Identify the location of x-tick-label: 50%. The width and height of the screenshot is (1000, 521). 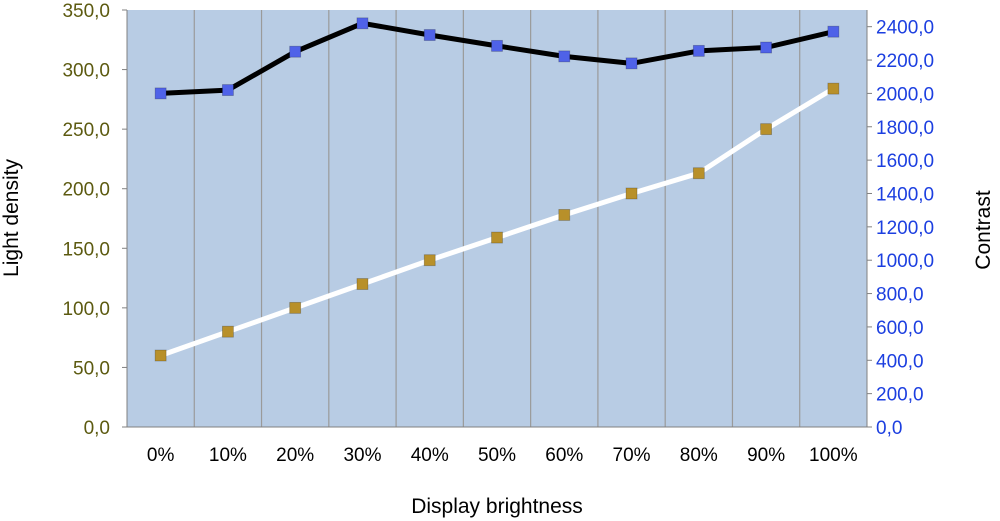
(497, 455).